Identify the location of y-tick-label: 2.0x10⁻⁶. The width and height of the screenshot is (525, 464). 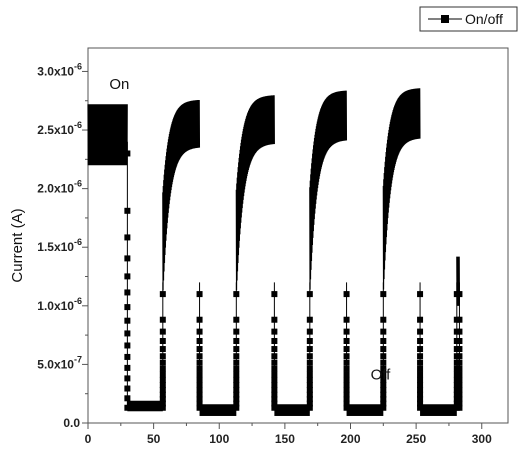
(59, 187).